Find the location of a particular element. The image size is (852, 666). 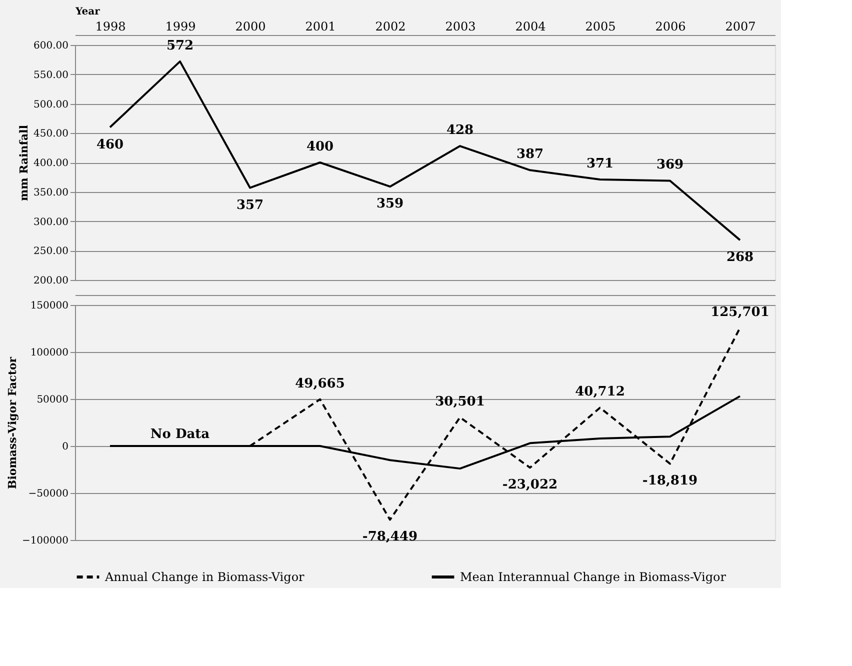

x-tick-label: 2007 is located at coordinates (740, 27).